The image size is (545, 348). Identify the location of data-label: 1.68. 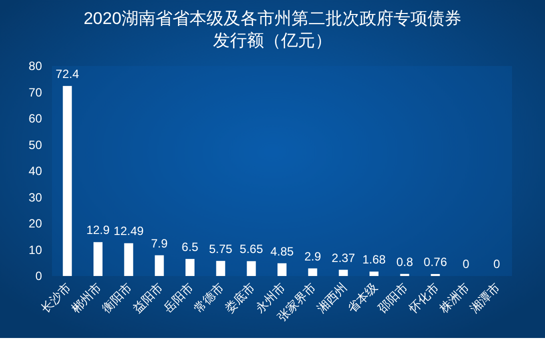
(374, 259).